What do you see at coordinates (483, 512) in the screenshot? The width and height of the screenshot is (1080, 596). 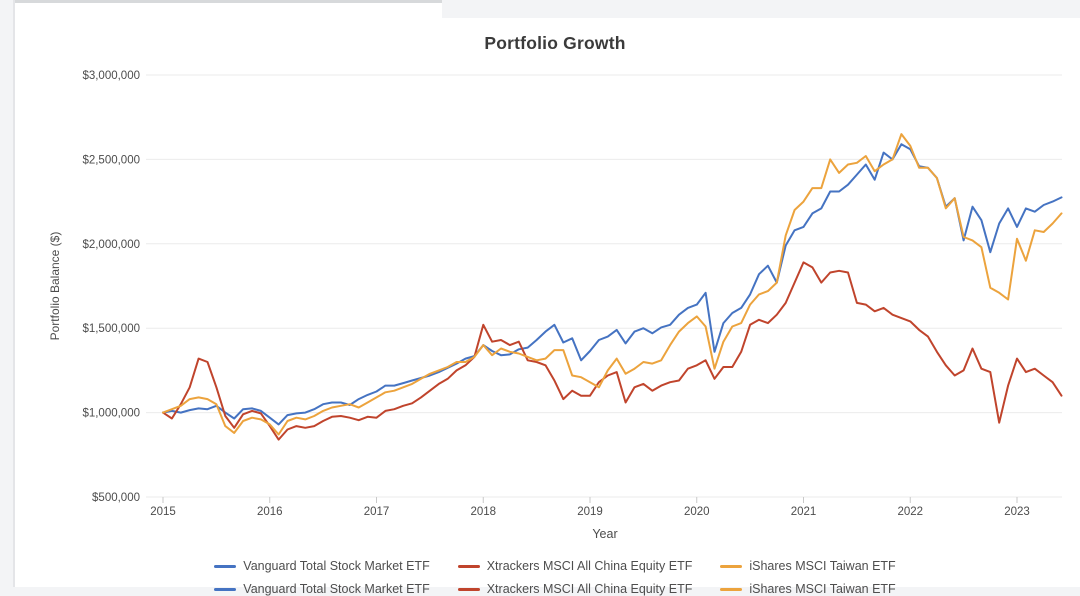 I see `x-tick-label: 2018` at bounding box center [483, 512].